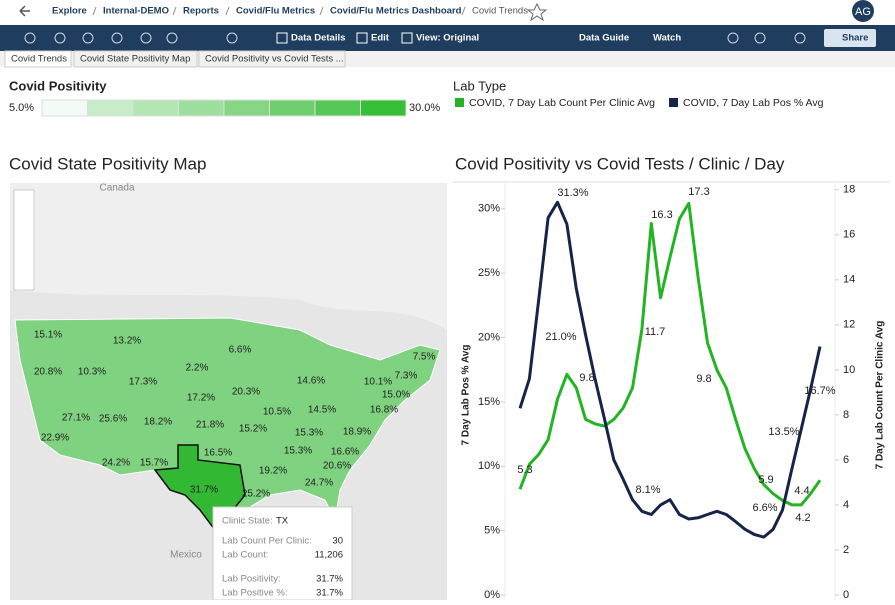 The image size is (895, 605). I want to click on annotation: 13.5%, so click(783, 432).